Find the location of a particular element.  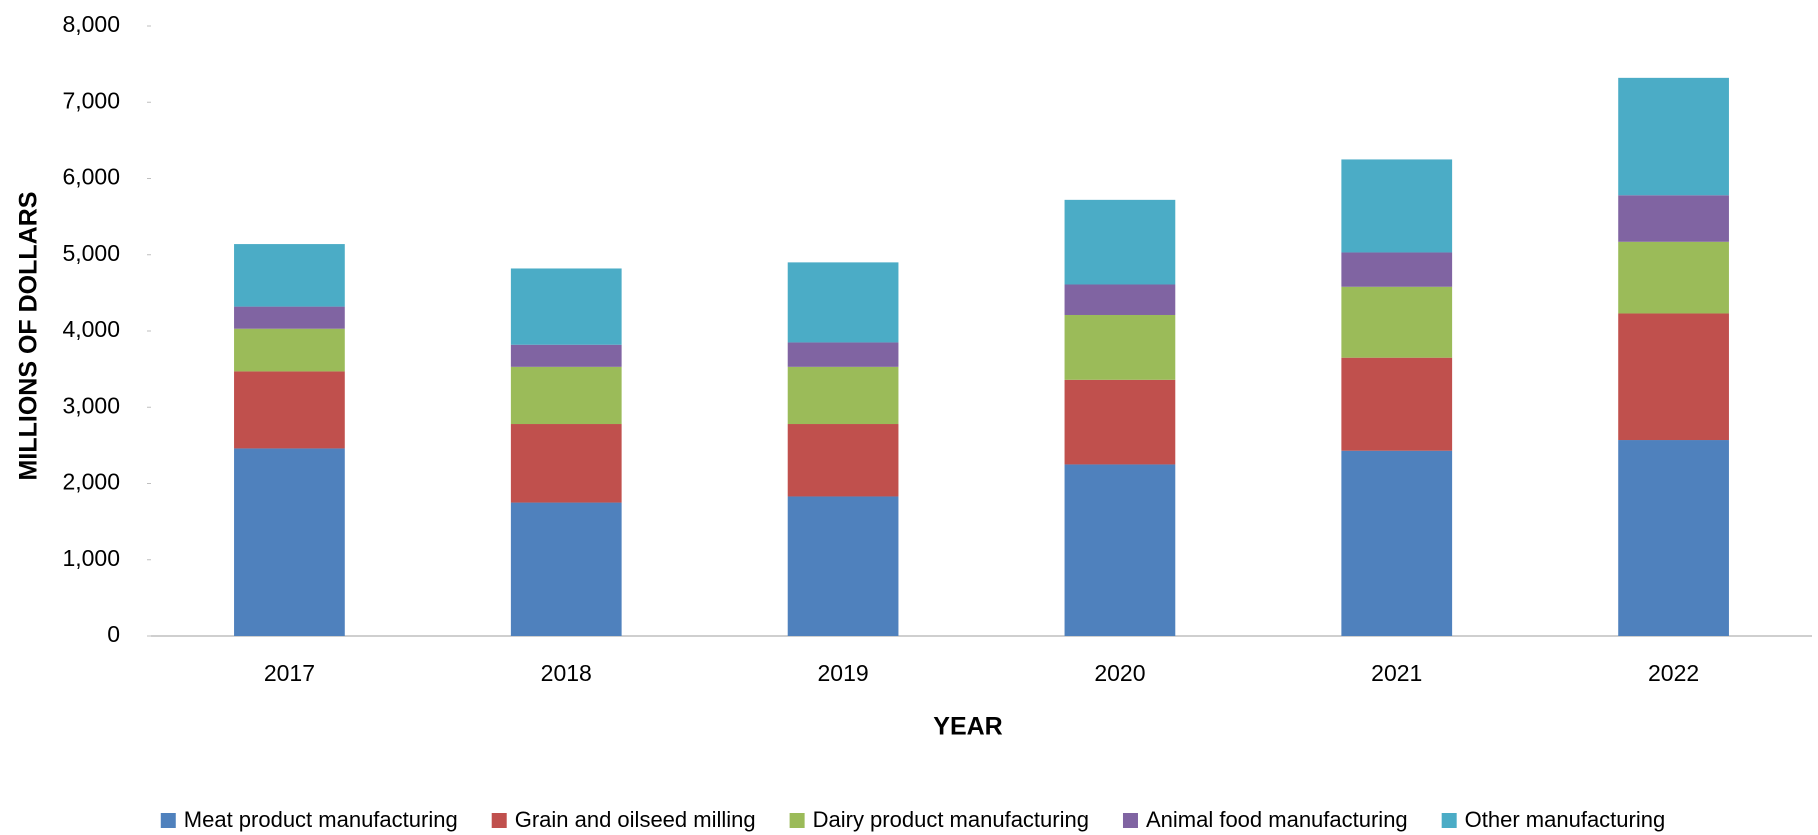

y-tick-label: 4,000 is located at coordinates (91, 329).